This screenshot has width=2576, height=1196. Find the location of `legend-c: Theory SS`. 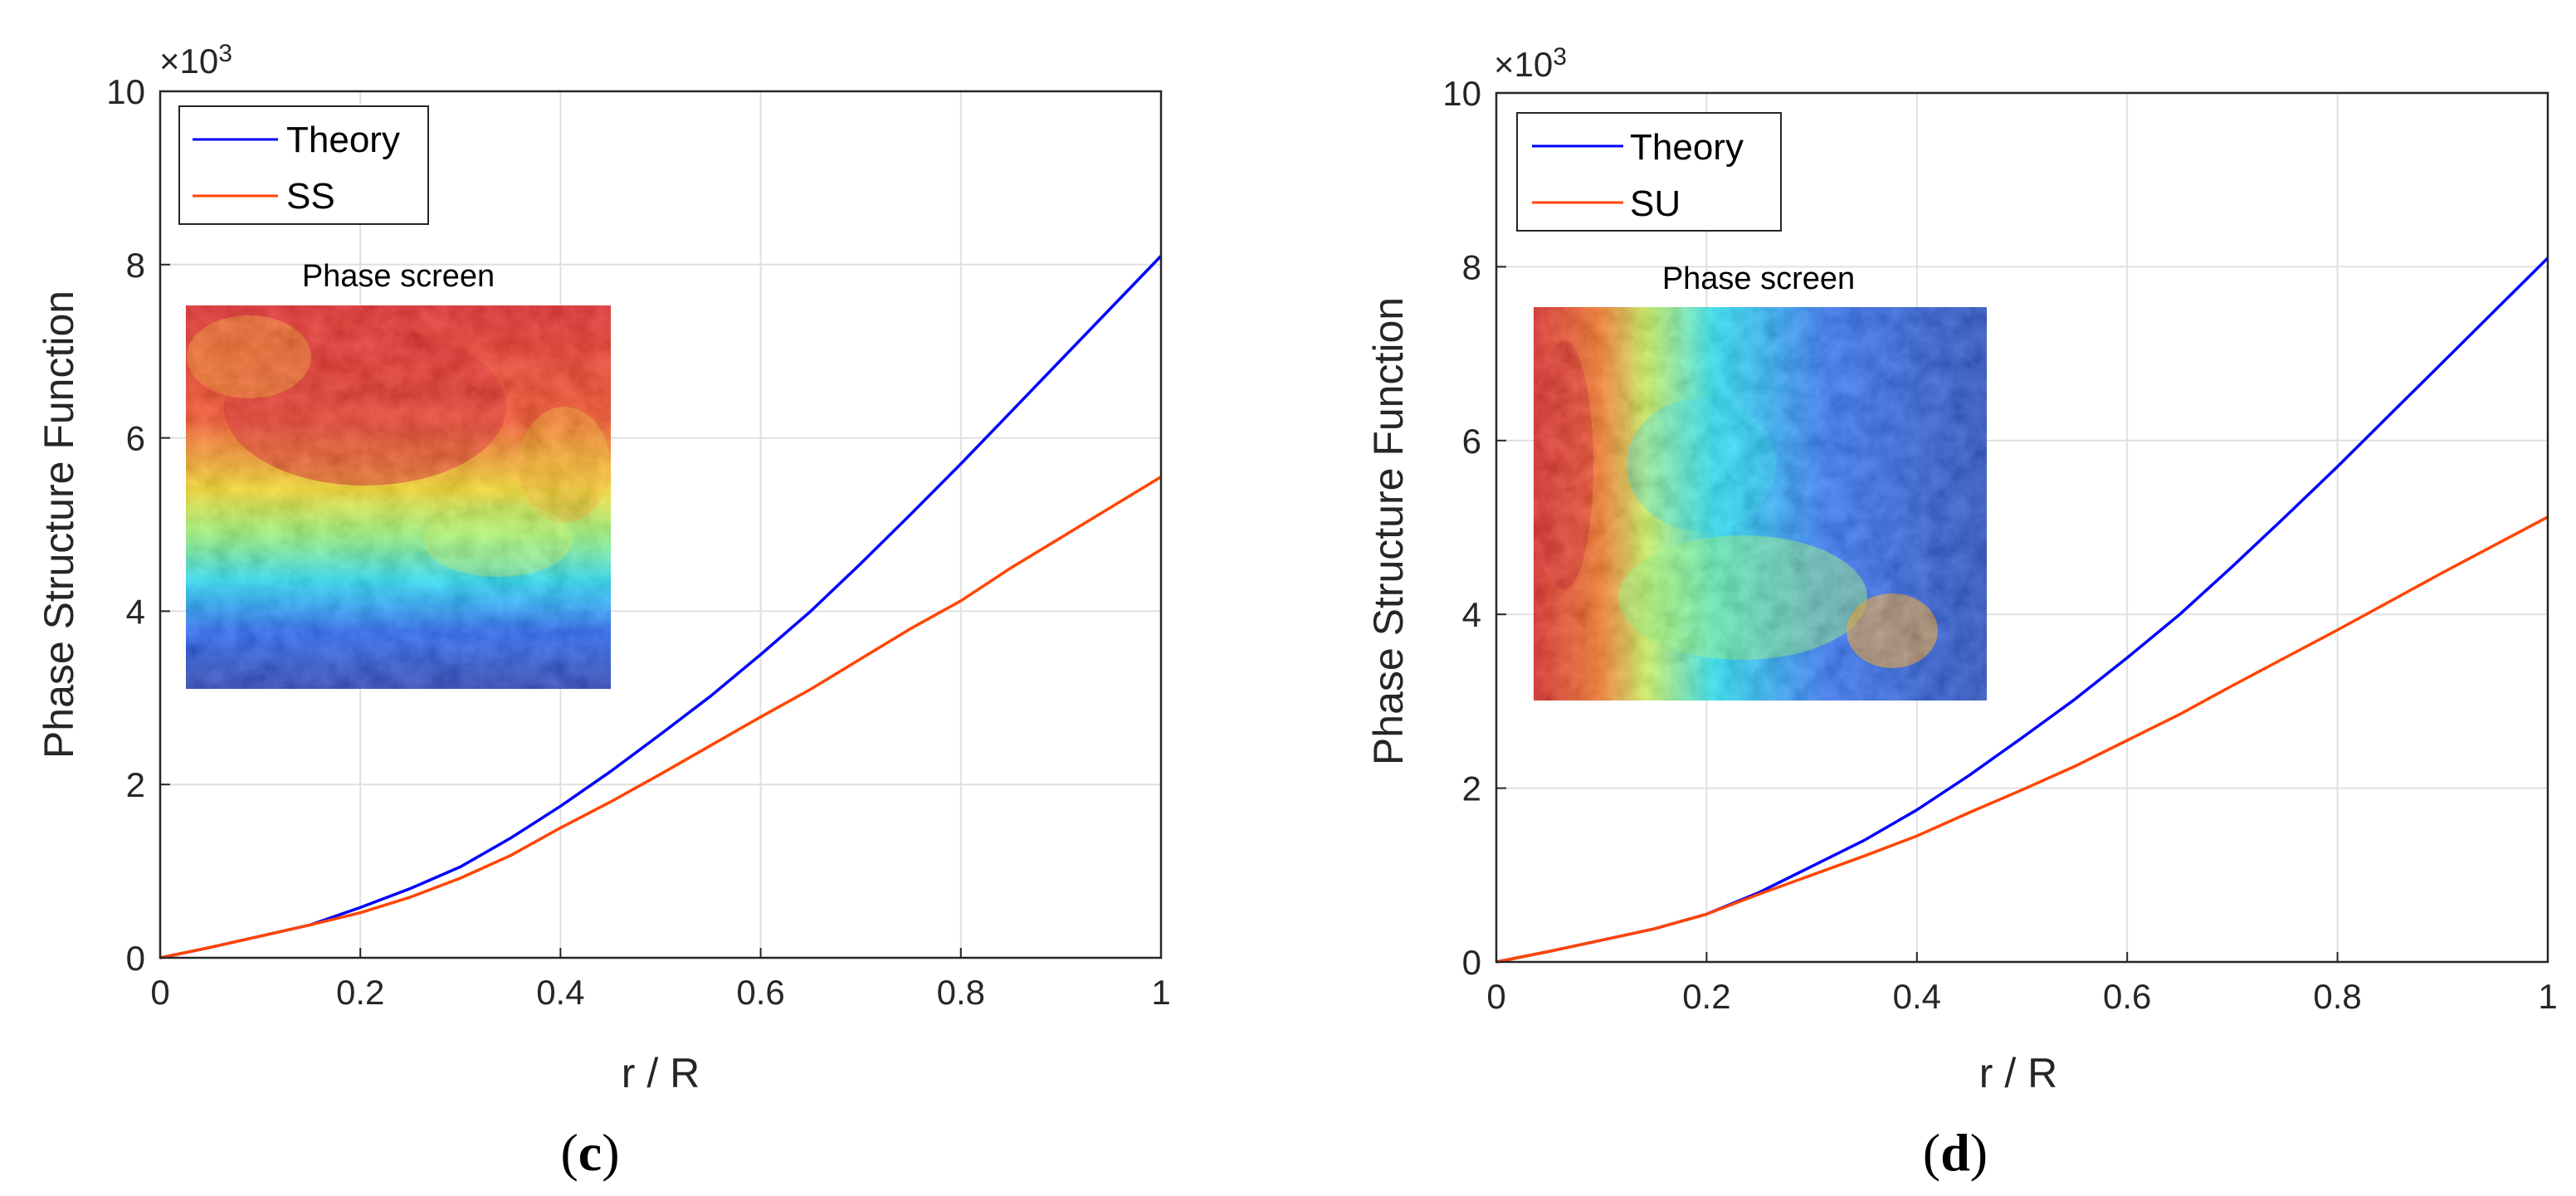

legend-c: Theory SS is located at coordinates (303, 165).